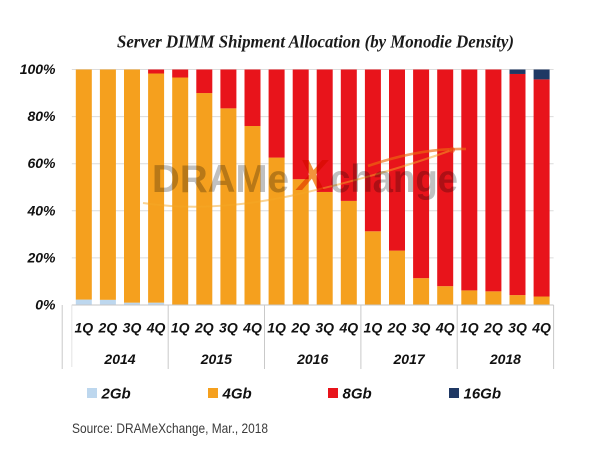 The image size is (600, 457). I want to click on svg-text: 0%, so click(45, 305).